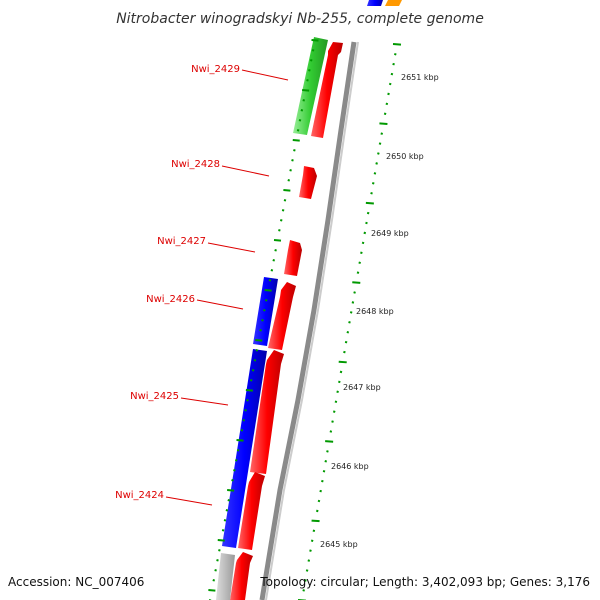  What do you see at coordinates (215, 69) in the screenshot?
I see `gene-label-nwi-2429: Nwi_2429` at bounding box center [215, 69].